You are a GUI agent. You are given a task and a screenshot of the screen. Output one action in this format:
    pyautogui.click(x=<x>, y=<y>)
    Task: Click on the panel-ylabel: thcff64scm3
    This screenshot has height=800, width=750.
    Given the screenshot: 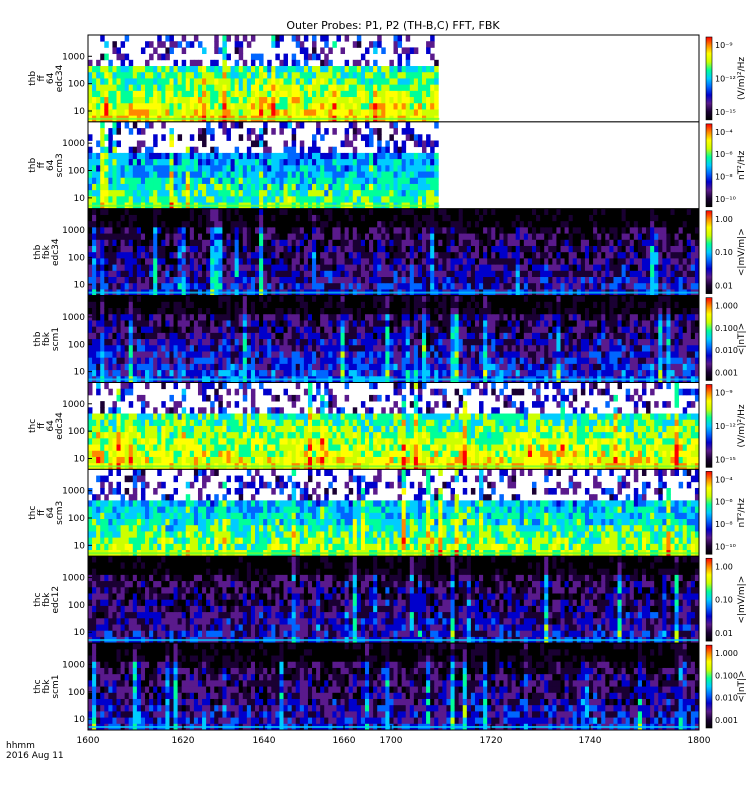 What is the action you would take?
    pyautogui.click(x=46, y=513)
    